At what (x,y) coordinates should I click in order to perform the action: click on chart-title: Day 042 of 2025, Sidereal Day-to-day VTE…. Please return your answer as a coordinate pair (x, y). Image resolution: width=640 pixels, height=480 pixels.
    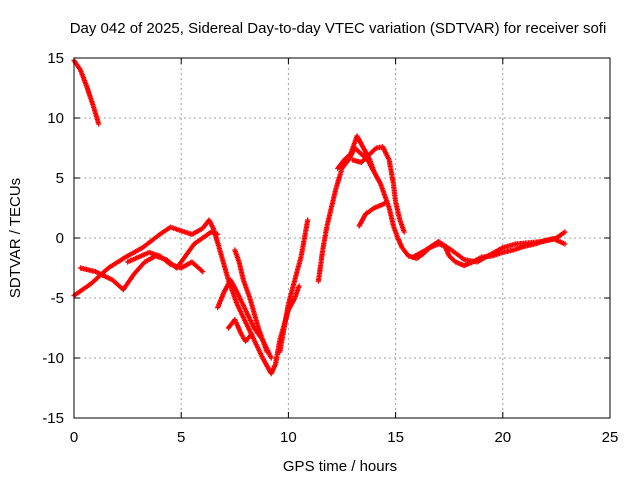
    Looking at the image, I should click on (338, 28).